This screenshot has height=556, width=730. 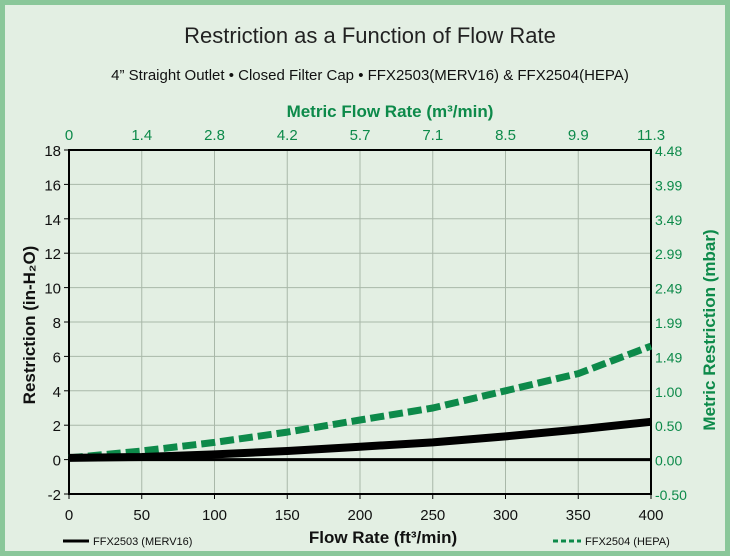 What do you see at coordinates (668, 461) in the screenshot?
I see `y2-tick-label: 0.00` at bounding box center [668, 461].